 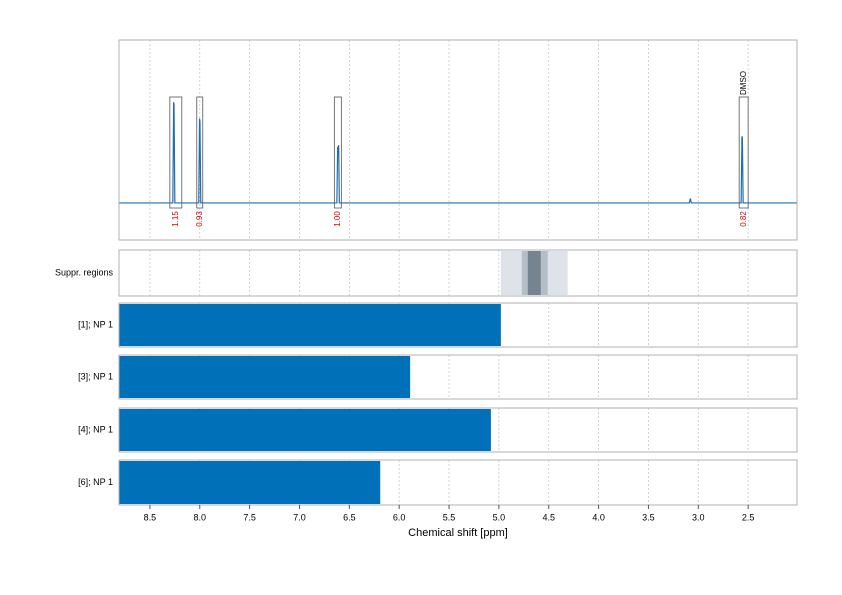 What do you see at coordinates (598, 517) in the screenshot?
I see `x-tick-label: 4.0` at bounding box center [598, 517].